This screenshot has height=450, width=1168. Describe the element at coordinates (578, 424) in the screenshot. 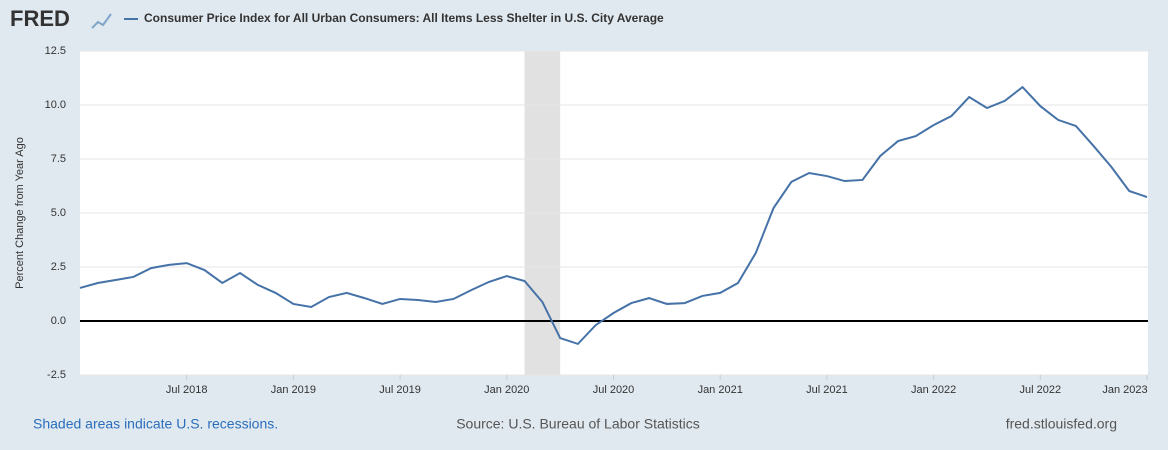

I see `source-note: Source: U.S. Bureau of Labor Statistics` at that location.